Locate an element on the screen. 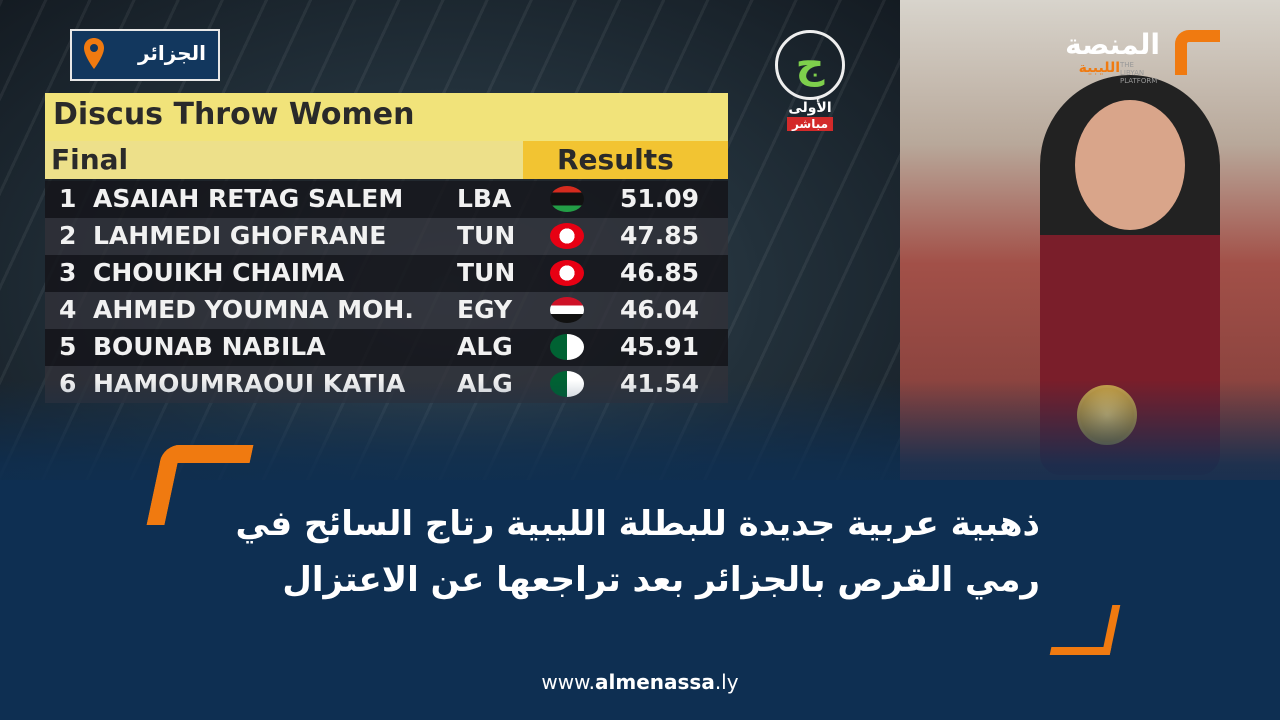 The image size is (1280, 720). result-score: 47.85 is located at coordinates (660, 235).